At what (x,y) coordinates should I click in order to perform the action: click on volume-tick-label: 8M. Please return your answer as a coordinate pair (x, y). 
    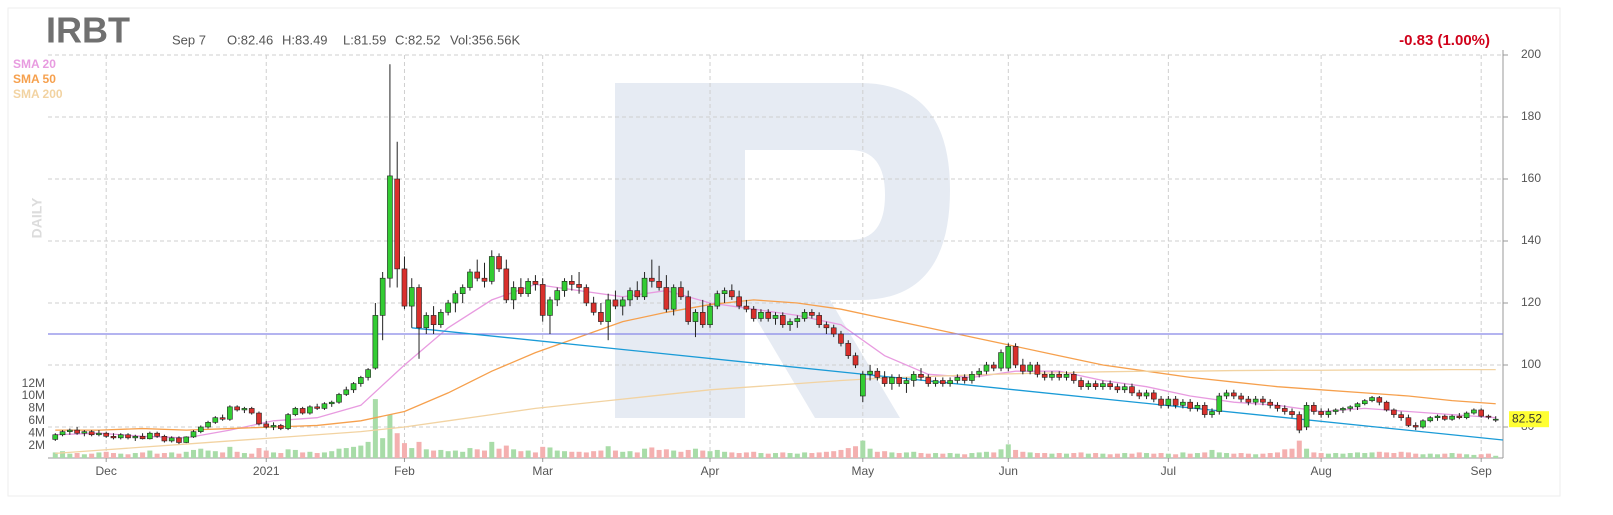
    Looking at the image, I should click on (36, 408).